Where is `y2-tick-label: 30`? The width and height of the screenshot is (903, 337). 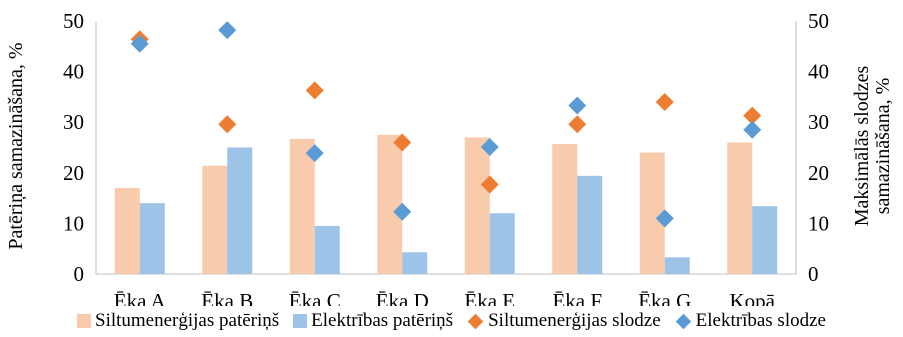 y2-tick-label: 30 is located at coordinates (818, 122).